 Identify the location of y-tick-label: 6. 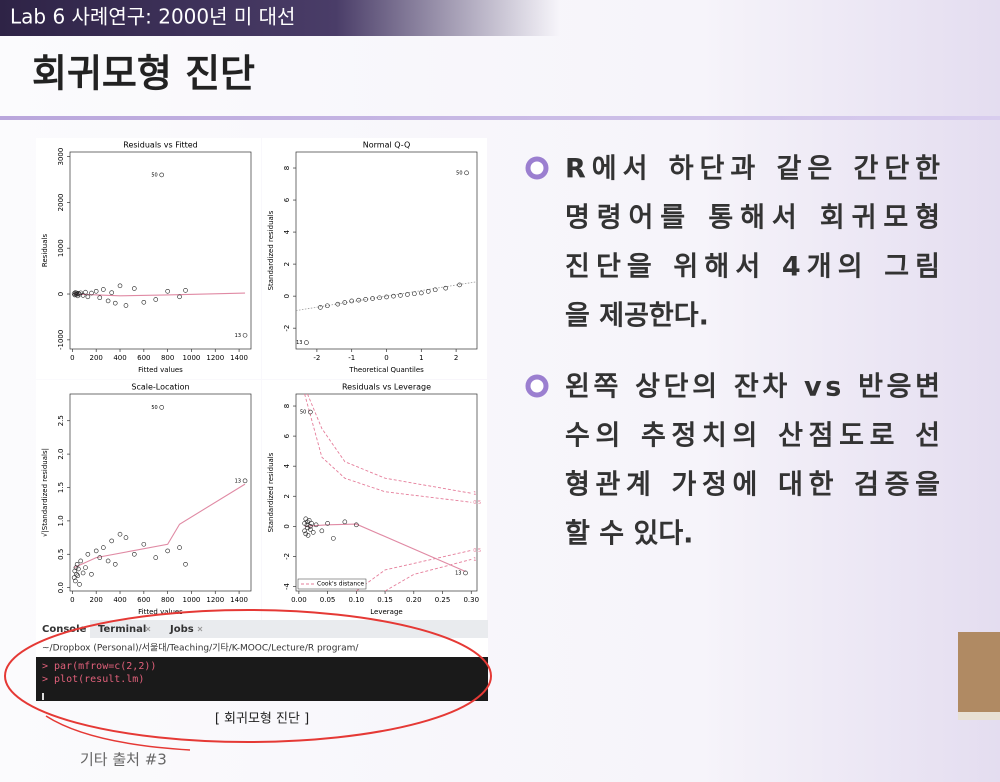
(287, 199).